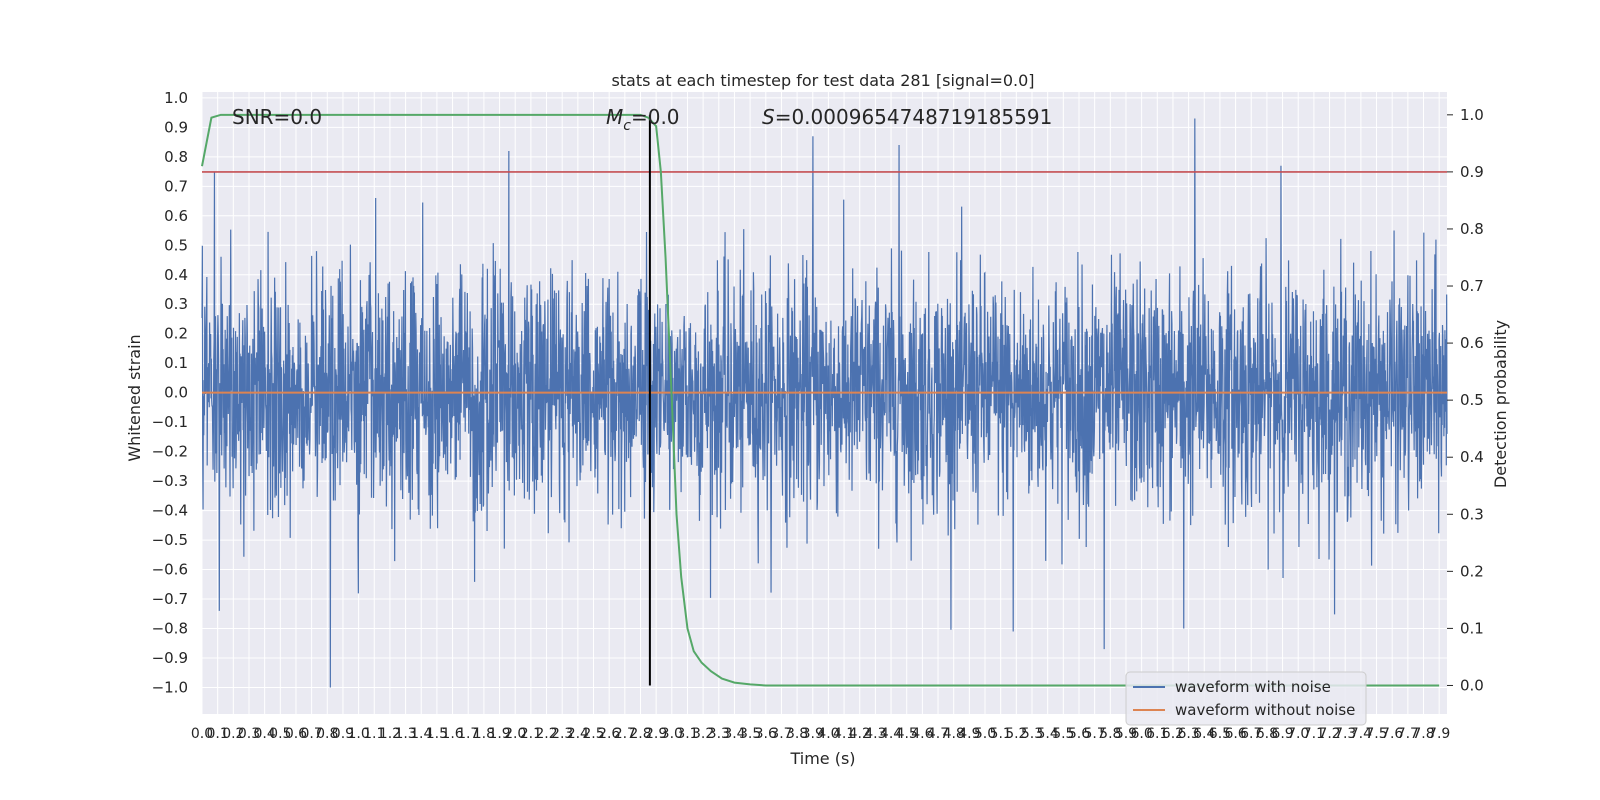  I want to click on x-tick: 6.3, so click(1188, 734).